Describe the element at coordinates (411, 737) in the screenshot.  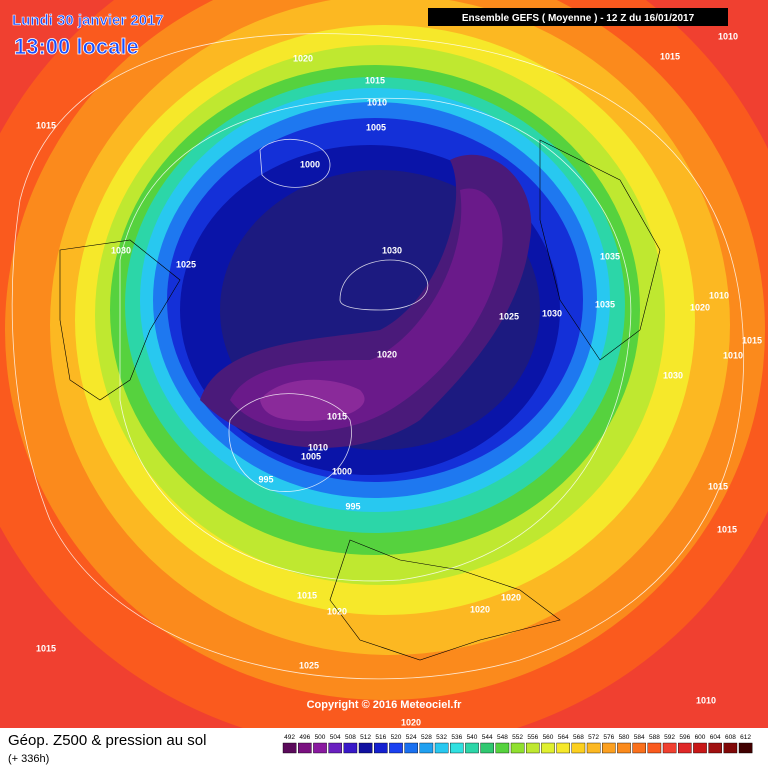
I see `scale-label: 524` at that location.